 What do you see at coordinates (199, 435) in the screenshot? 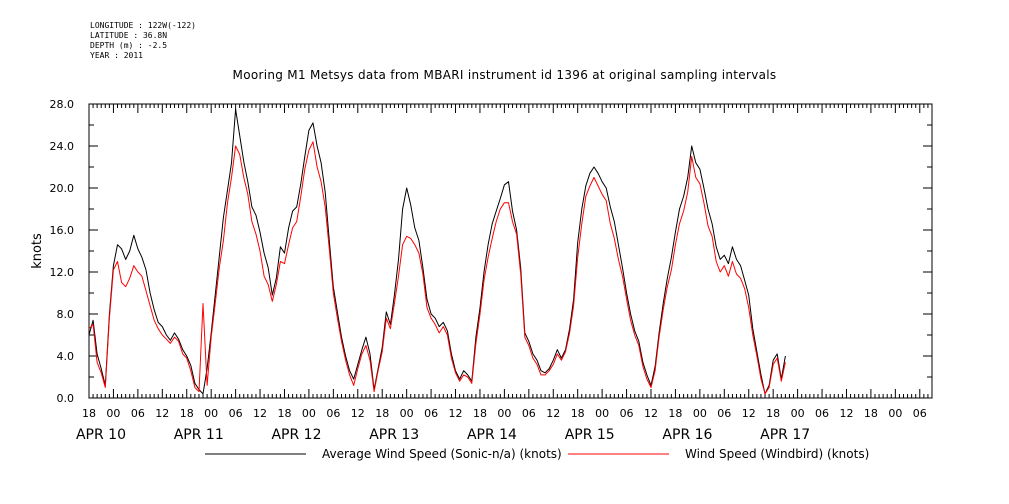
I see `x-date-label: APR 11` at bounding box center [199, 435].